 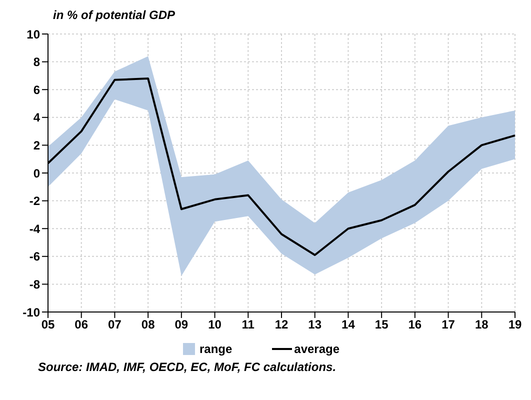 I want to click on y-tick-label: -2, so click(x=34, y=201).